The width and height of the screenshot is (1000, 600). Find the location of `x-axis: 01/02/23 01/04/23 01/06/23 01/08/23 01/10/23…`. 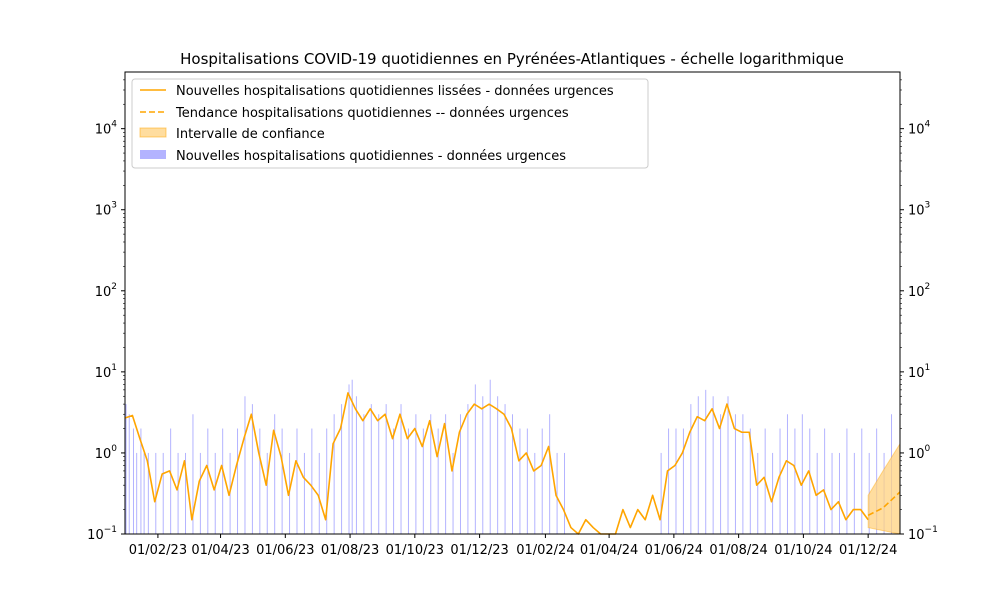

x-axis: 01/02/23 01/04/23 01/06/23 01/08/23 01/10/23… is located at coordinates (513, 546).